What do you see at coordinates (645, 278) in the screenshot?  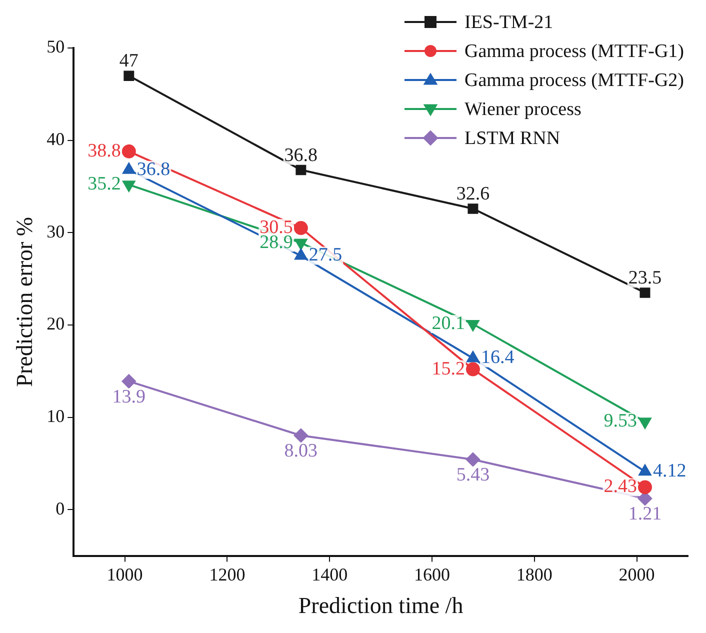 I see `data-label: 23.5` at bounding box center [645, 278].